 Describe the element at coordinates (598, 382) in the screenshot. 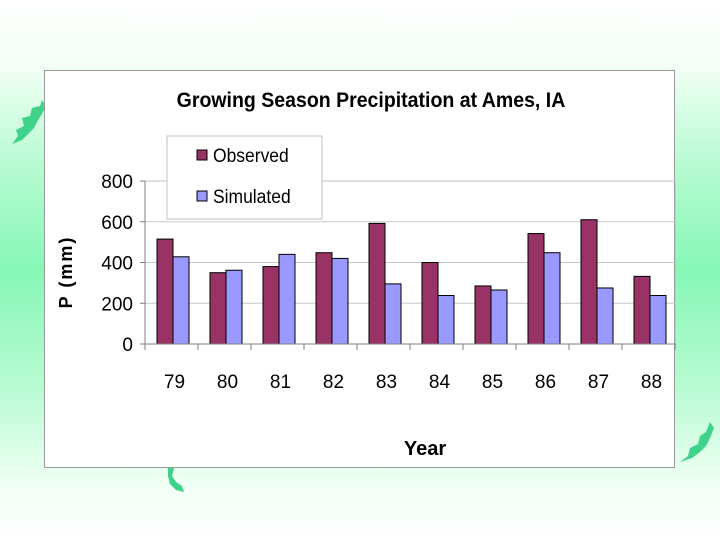

I see `x-tick-label: 87` at that location.